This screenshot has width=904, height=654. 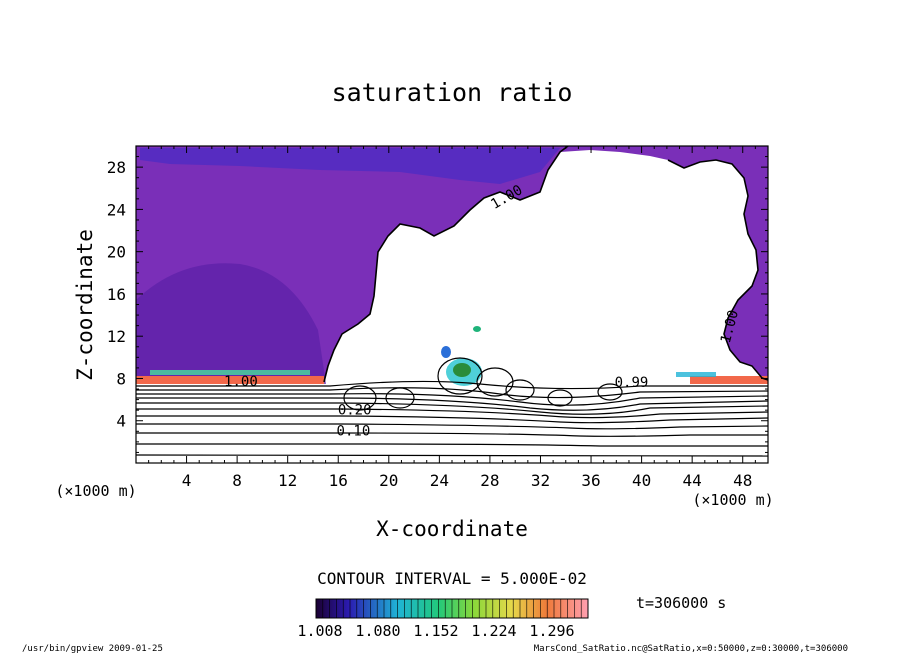 What do you see at coordinates (493, 631) in the screenshot?
I see `colorbar-tick-label: 1.224` at bounding box center [493, 631].